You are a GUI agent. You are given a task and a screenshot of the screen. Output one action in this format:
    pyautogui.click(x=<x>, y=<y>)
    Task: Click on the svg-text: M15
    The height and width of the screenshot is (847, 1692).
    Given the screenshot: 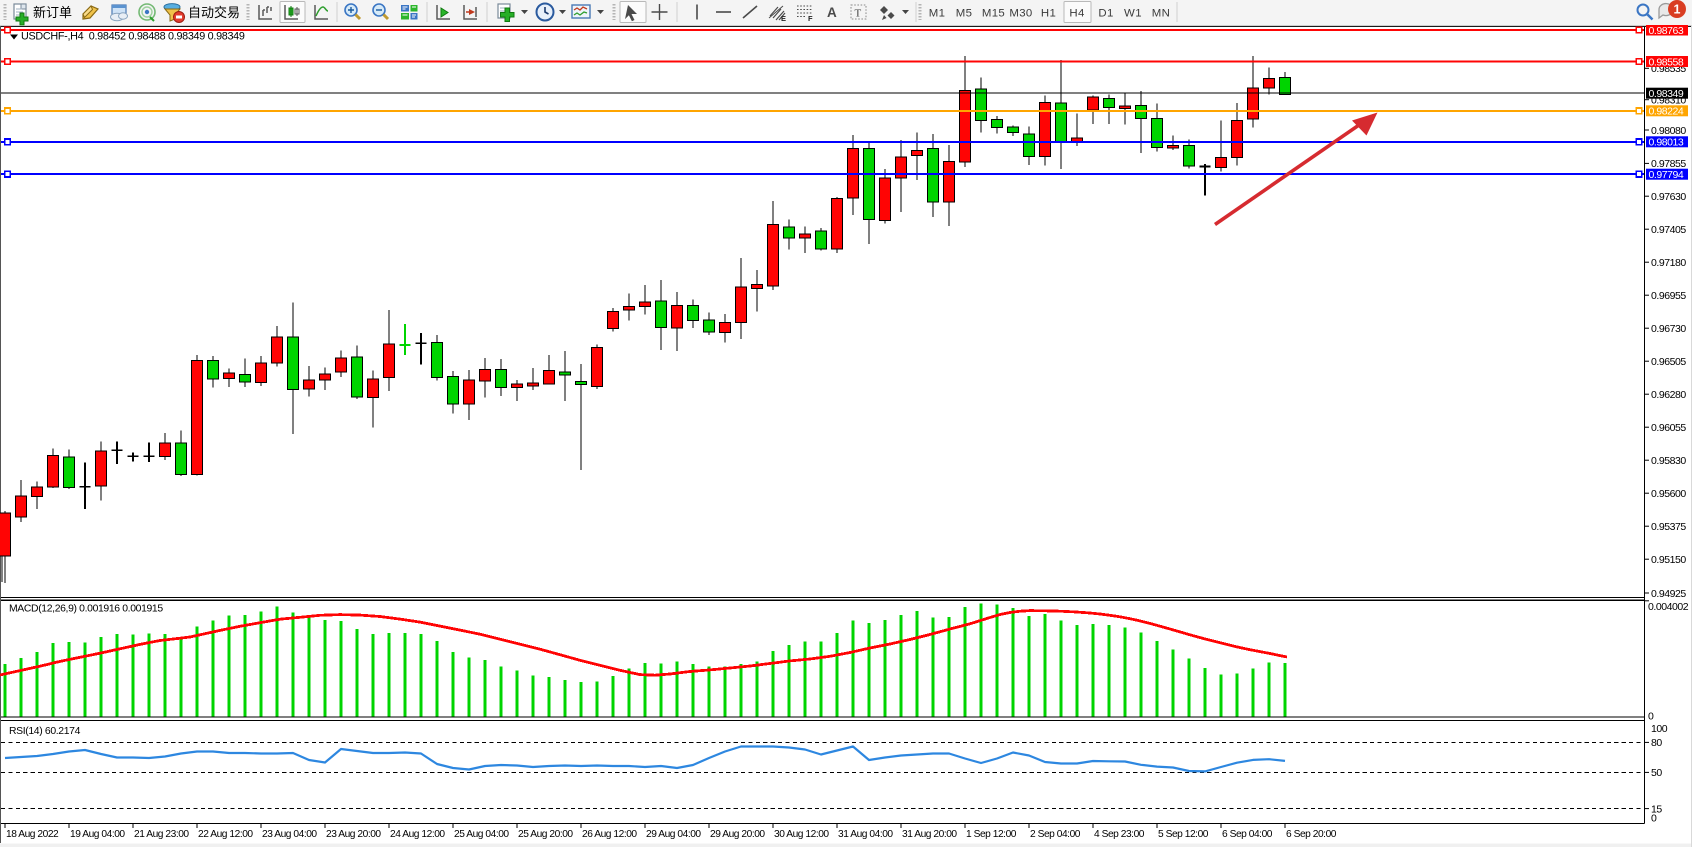 What is the action you would take?
    pyautogui.click(x=993, y=14)
    